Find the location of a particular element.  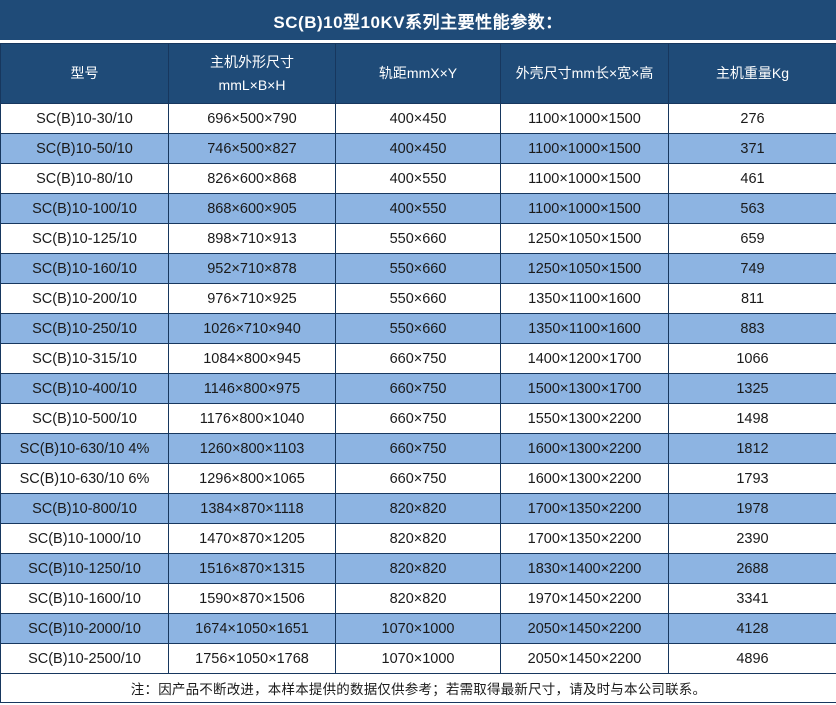

table-cell: SC(B)10-2000/10 is located at coordinates (84, 628).